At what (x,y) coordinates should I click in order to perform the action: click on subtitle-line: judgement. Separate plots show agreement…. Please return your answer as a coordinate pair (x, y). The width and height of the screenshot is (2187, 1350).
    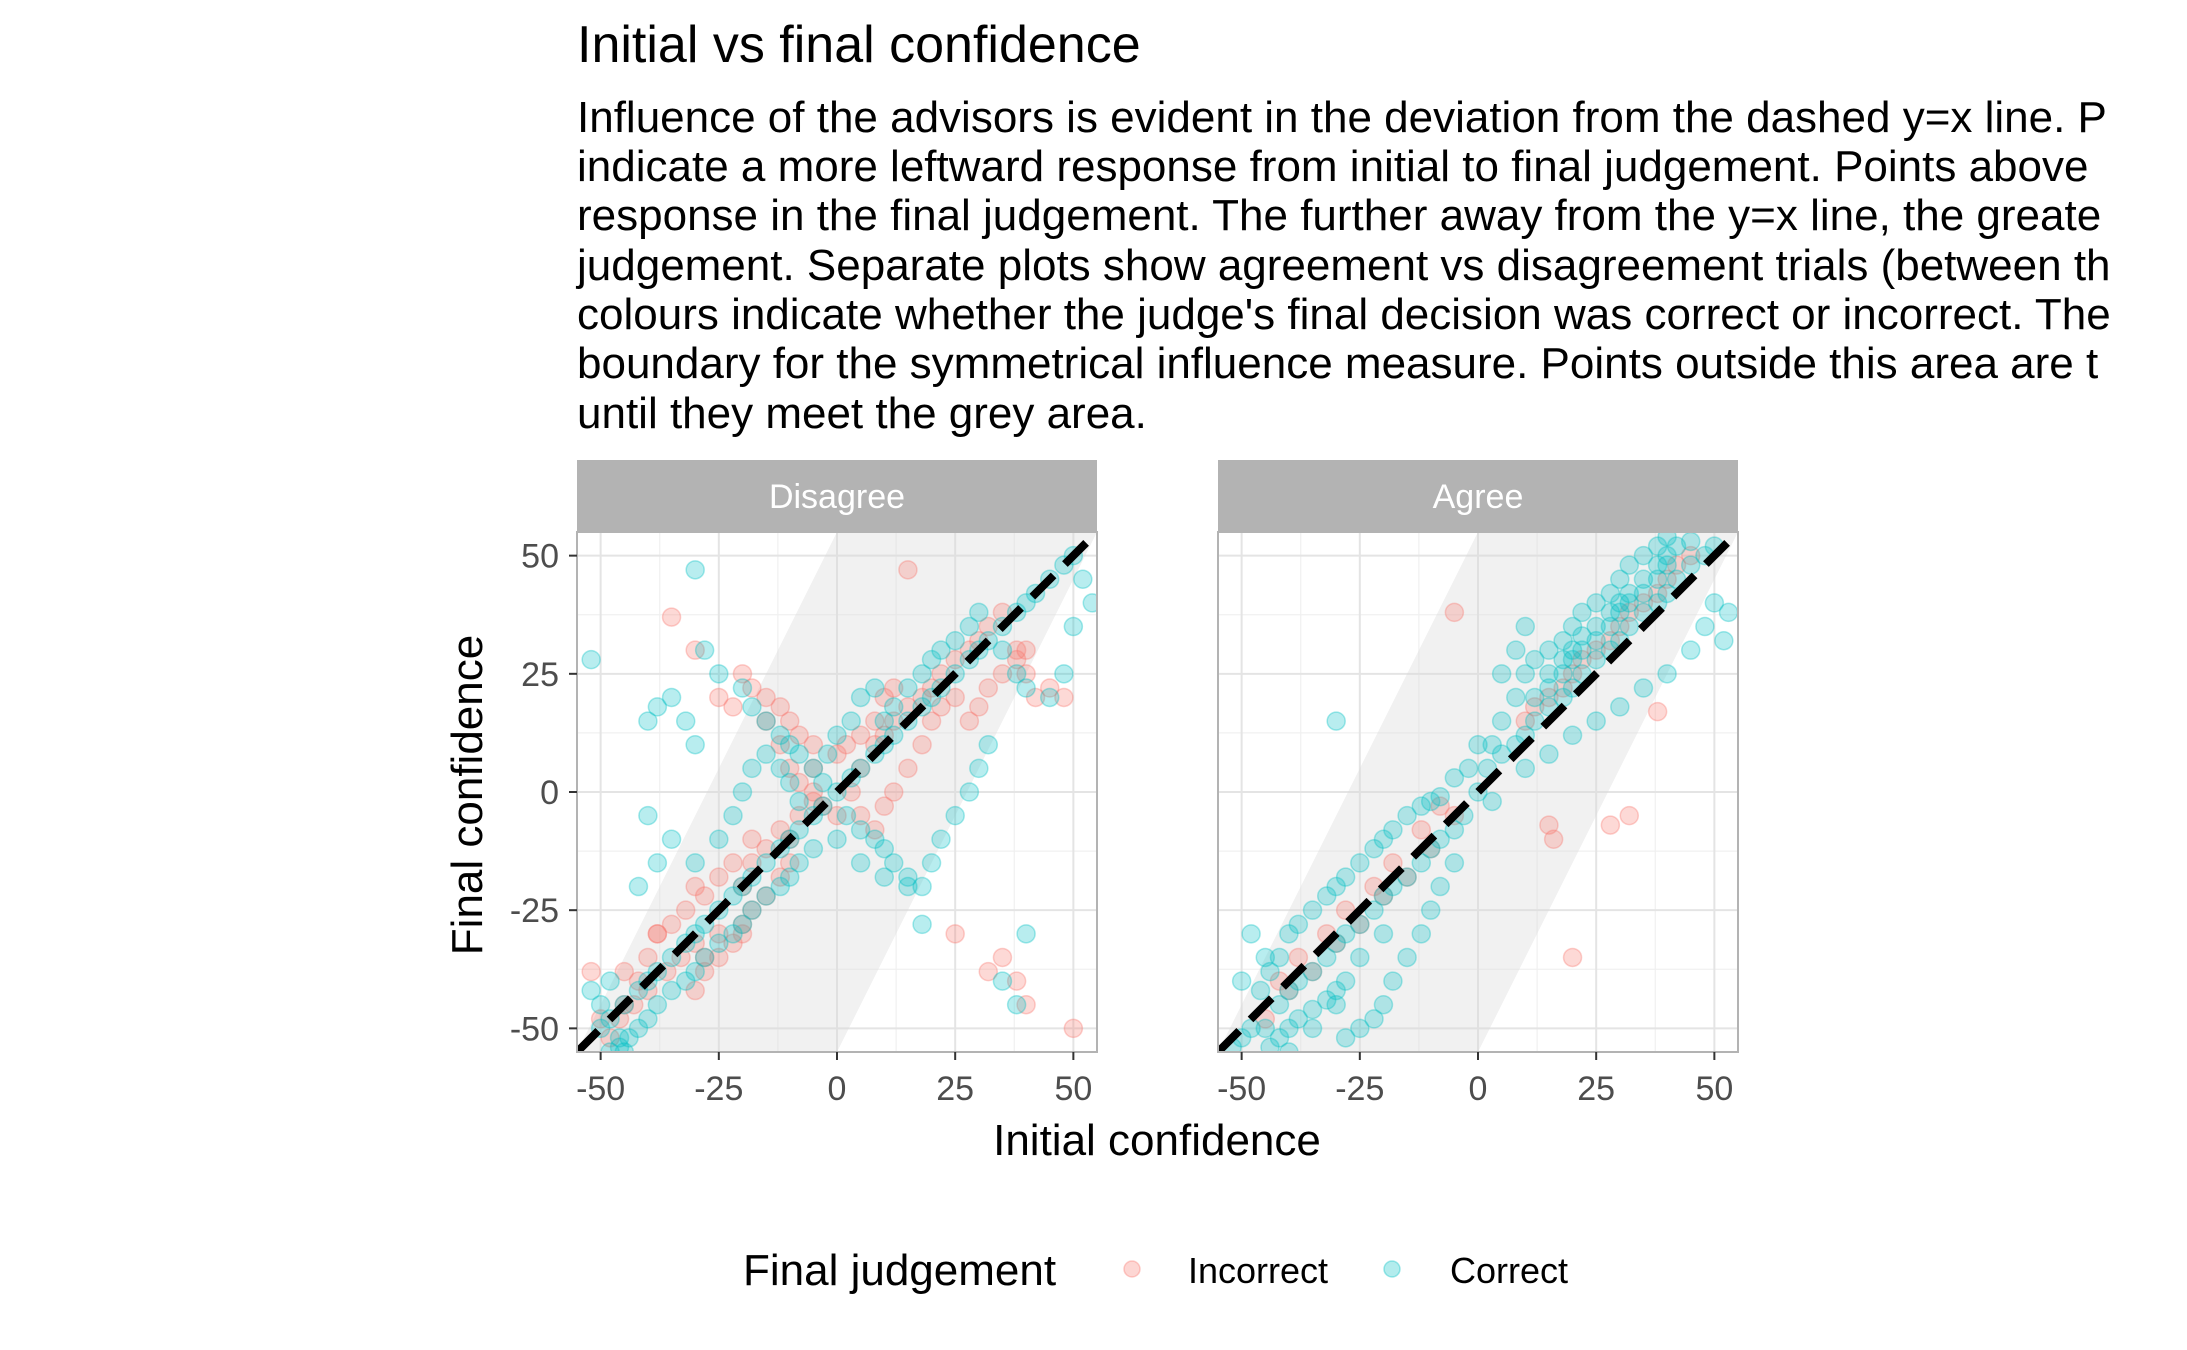
    Looking at the image, I should click on (1343, 265).